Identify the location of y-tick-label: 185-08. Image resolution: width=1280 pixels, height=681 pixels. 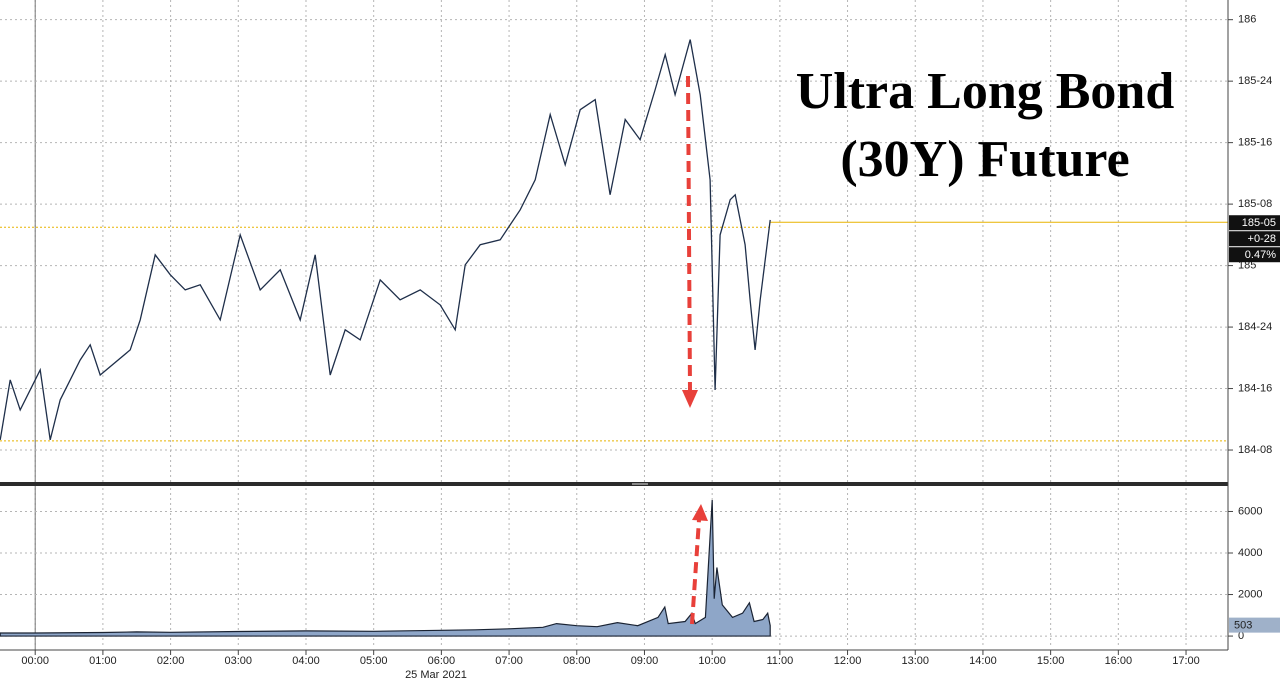
(1255, 204).